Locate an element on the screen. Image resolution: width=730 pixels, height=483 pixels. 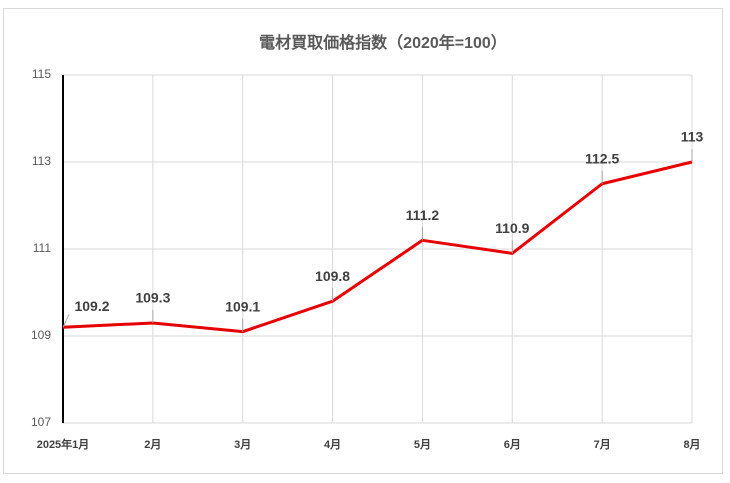
x-tick-label: 3月 is located at coordinates (242, 444).